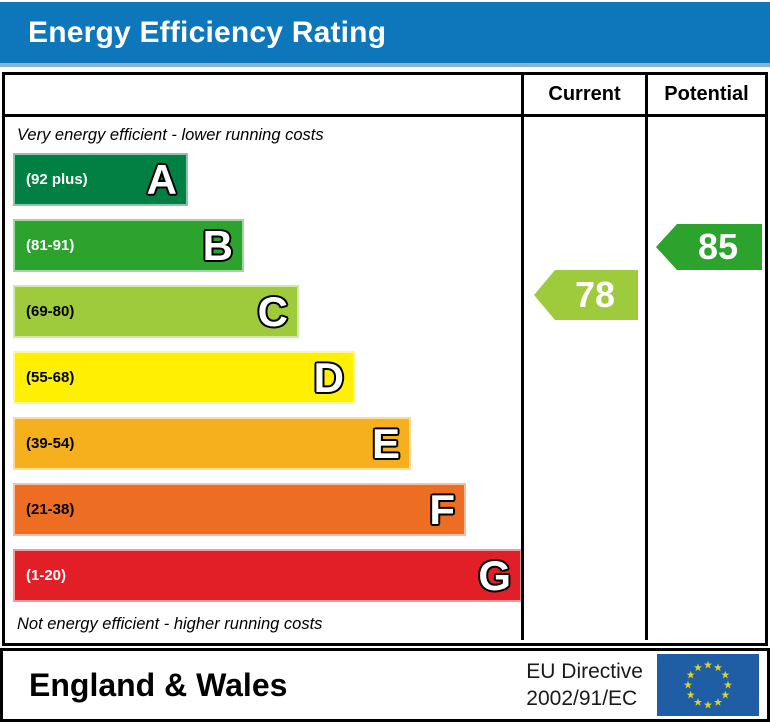  Describe the element at coordinates (57, 179) in the screenshot. I see `band-range-a: (92 plus)` at that location.